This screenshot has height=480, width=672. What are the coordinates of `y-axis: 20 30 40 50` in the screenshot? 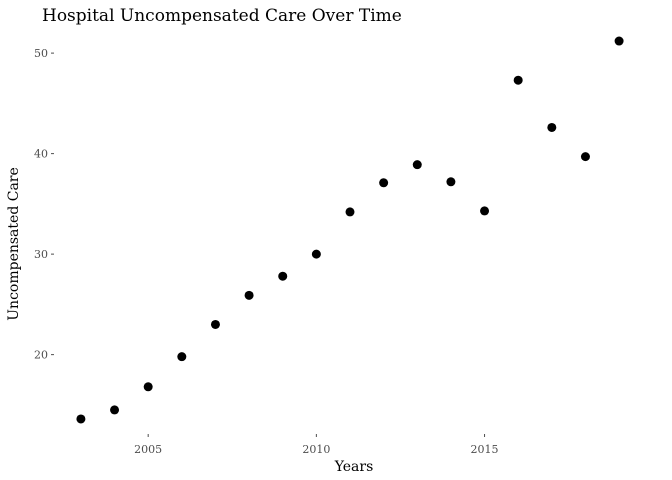 It's located at (44, 204).